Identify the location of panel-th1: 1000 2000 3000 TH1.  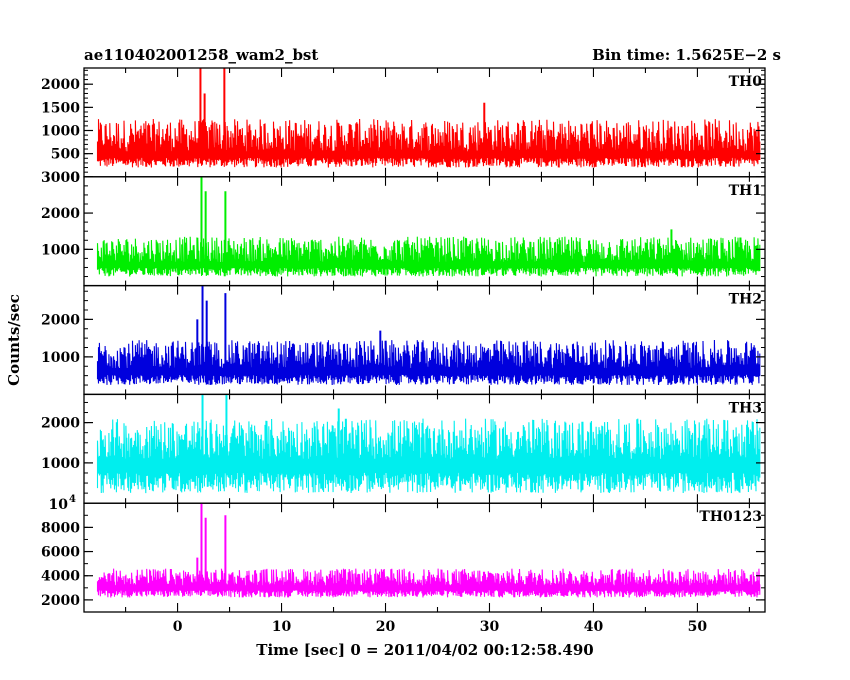
(403, 228).